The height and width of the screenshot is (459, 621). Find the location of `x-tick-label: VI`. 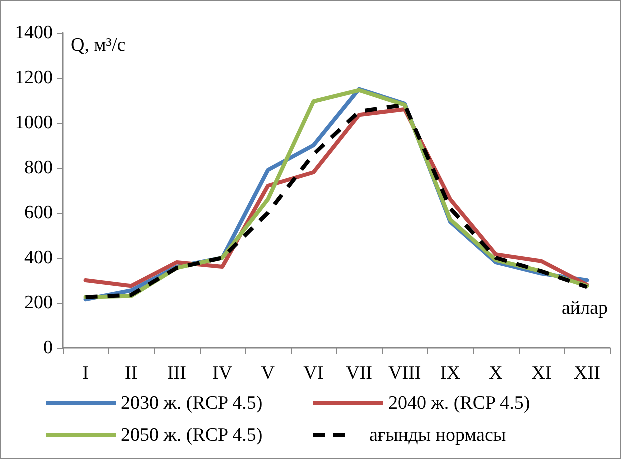

x-tick-label: VI is located at coordinates (314, 373).